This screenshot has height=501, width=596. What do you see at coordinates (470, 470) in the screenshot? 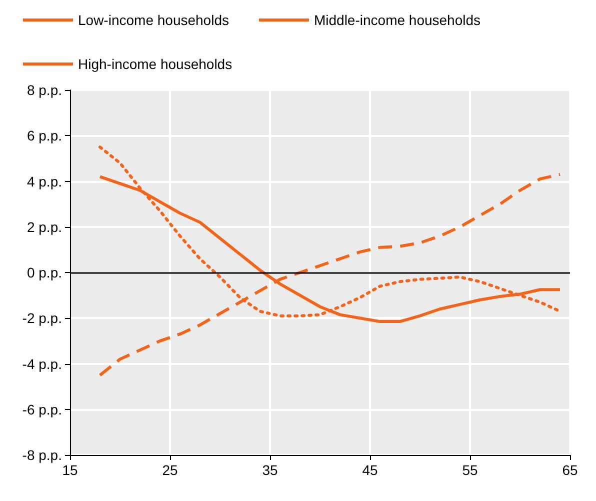
I see `x-tick-label: 55` at bounding box center [470, 470].